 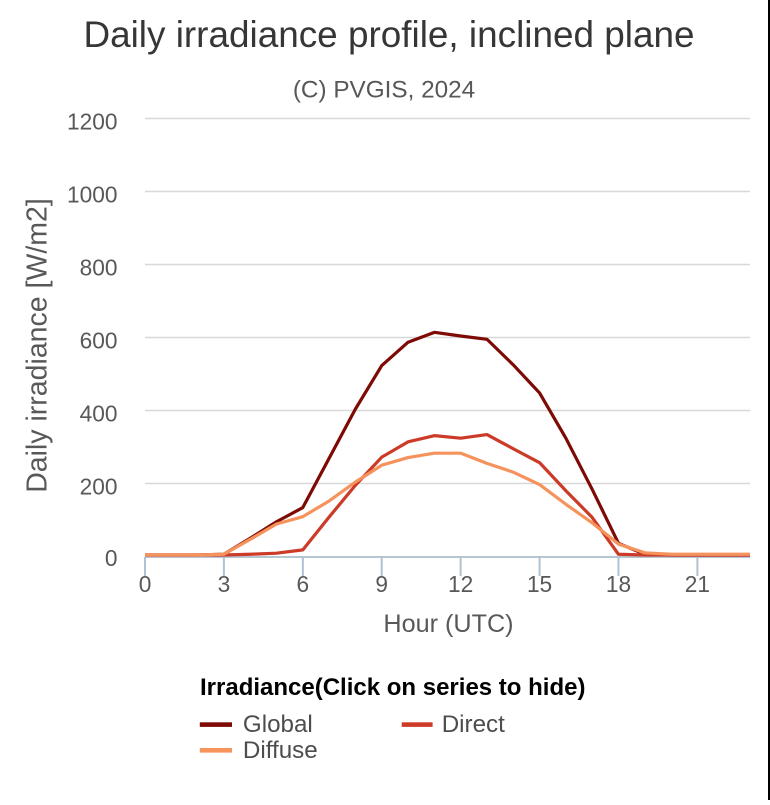 I want to click on svg-text: 21, so click(x=697, y=584).